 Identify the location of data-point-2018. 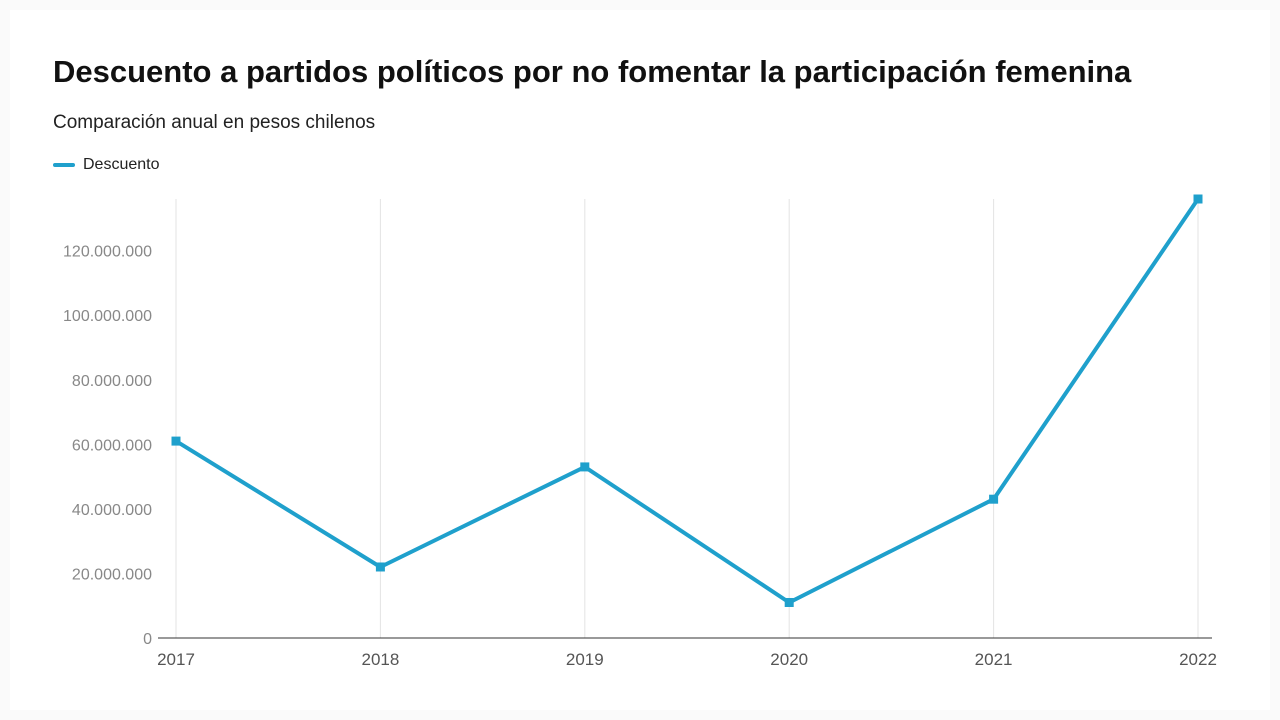
(380, 567).